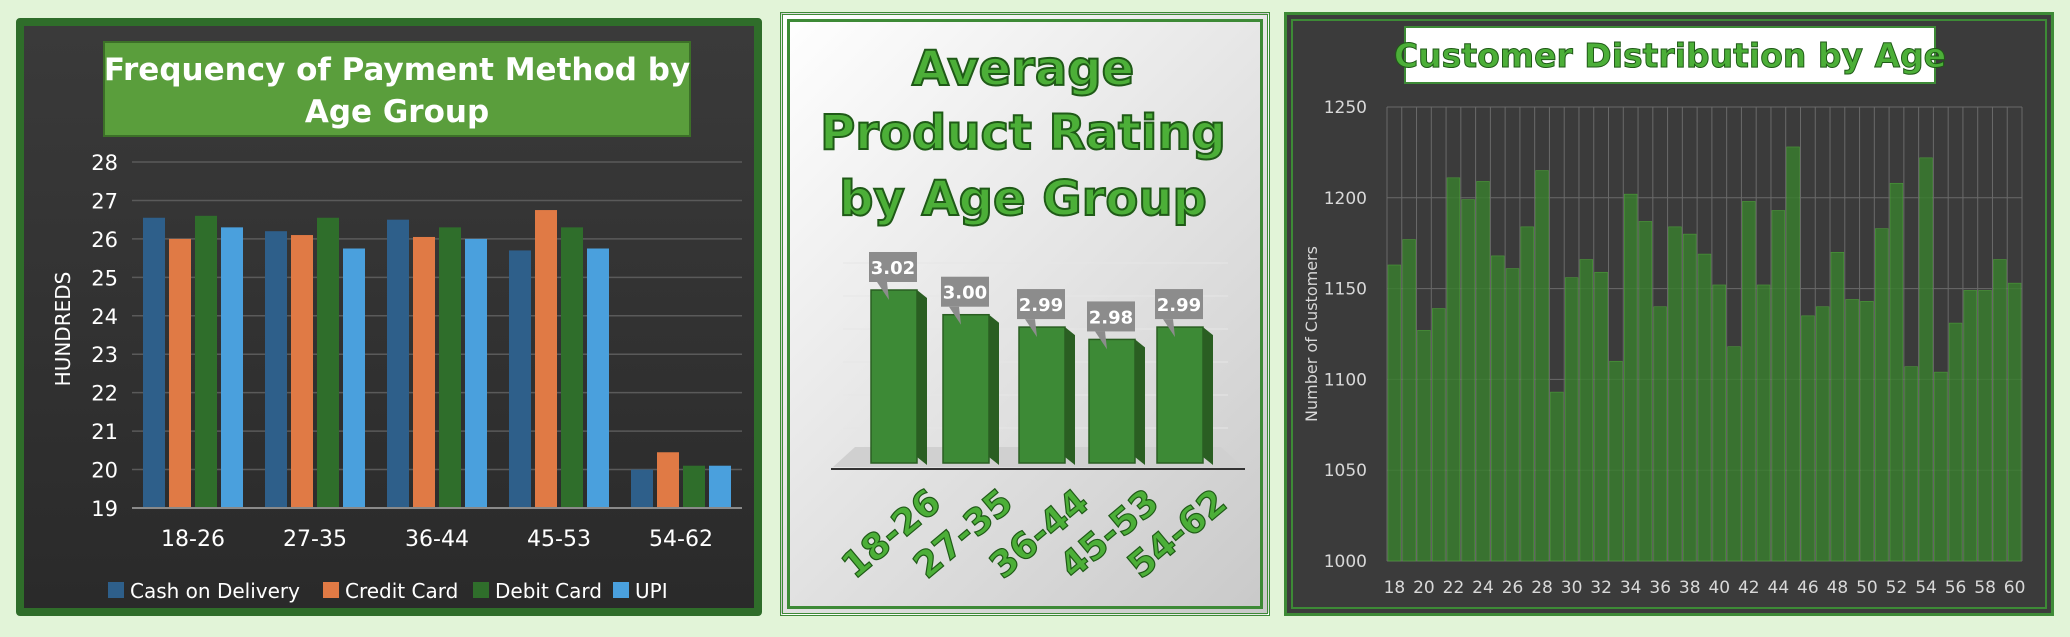 The height and width of the screenshot is (637, 2070). I want to click on x-tick-label: 44, so click(1779, 588).